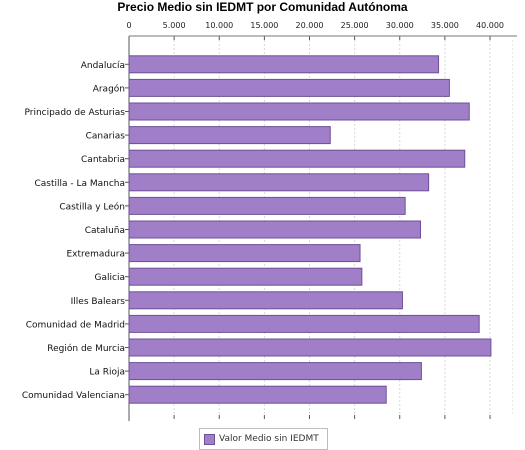  What do you see at coordinates (106, 137) in the screenshot?
I see `category-label: Canarias` at bounding box center [106, 137].